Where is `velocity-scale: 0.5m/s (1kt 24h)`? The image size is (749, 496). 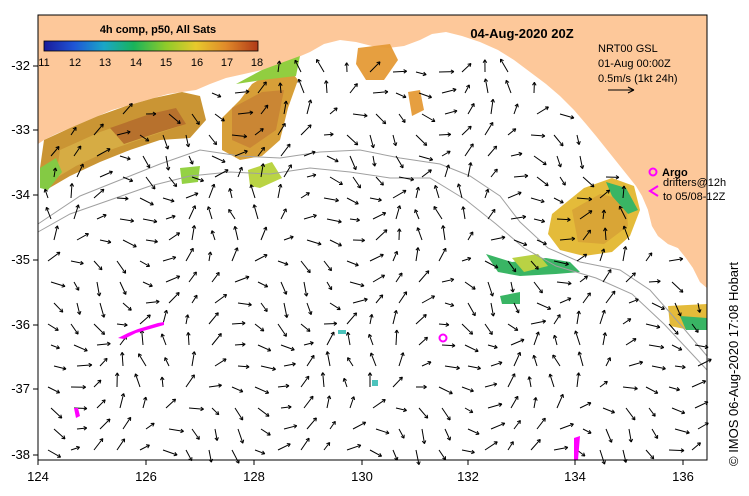
velocity-scale: 0.5m/s (1kt 24h) is located at coordinates (637, 79).